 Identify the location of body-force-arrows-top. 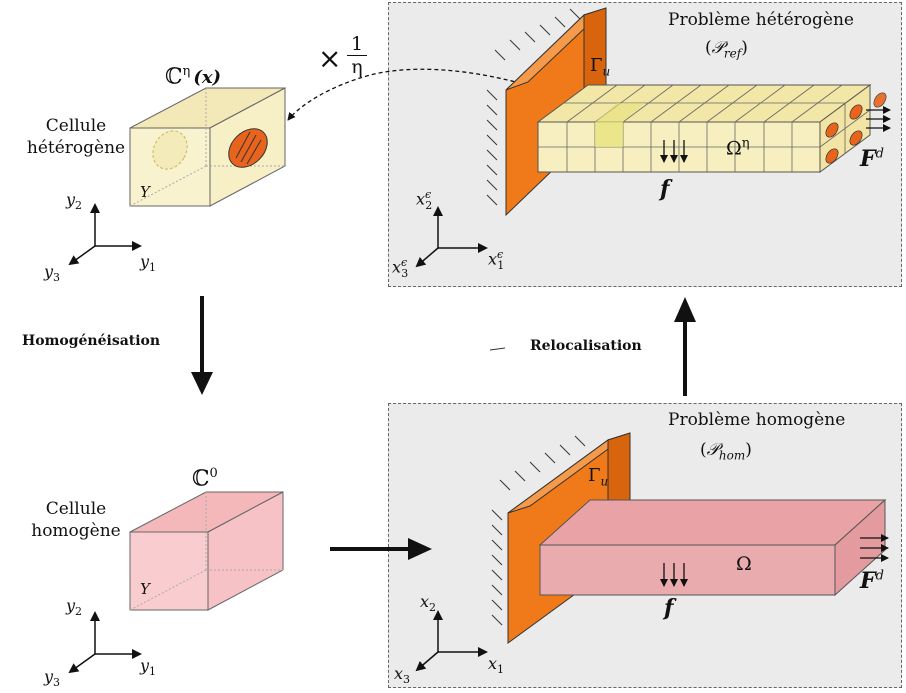
(674, 151).